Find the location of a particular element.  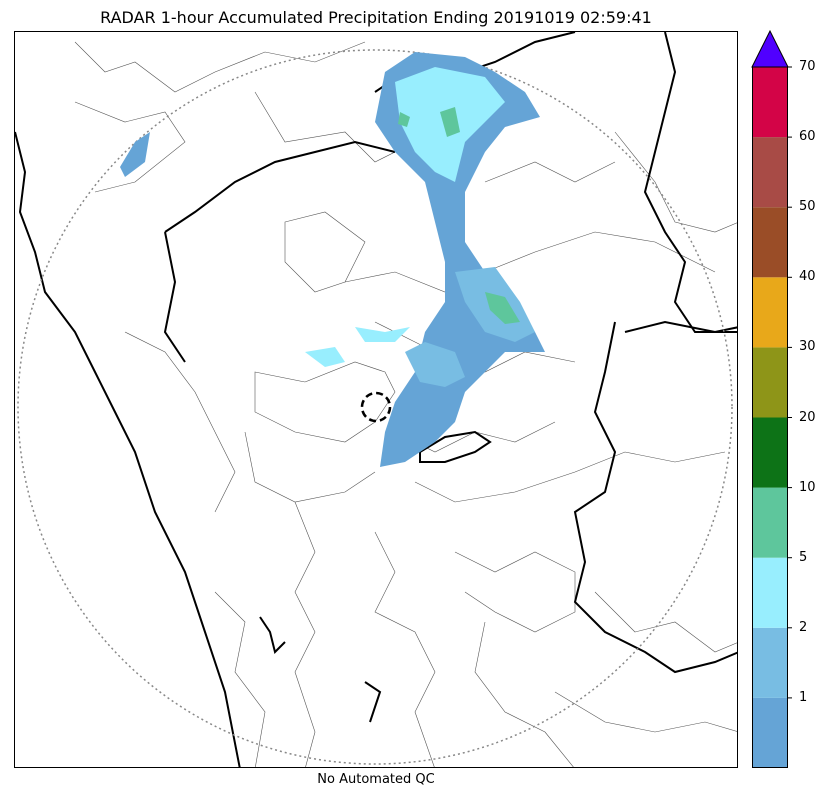

colorbar-tick-label: 10 is located at coordinates (807, 487).